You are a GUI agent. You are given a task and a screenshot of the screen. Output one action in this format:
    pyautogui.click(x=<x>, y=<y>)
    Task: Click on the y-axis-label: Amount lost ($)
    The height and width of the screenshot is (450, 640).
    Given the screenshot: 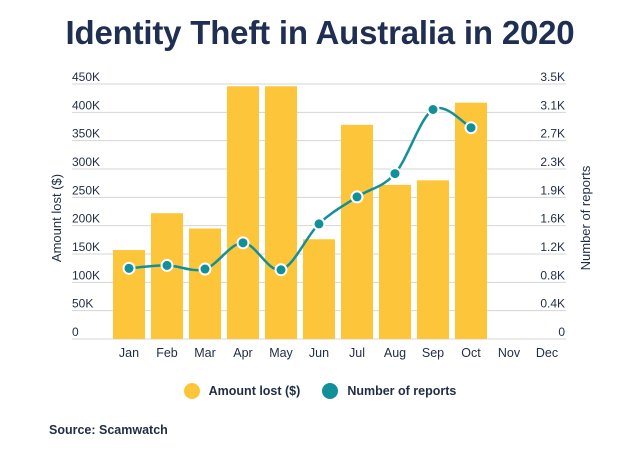 What is the action you would take?
    pyautogui.click(x=56, y=218)
    